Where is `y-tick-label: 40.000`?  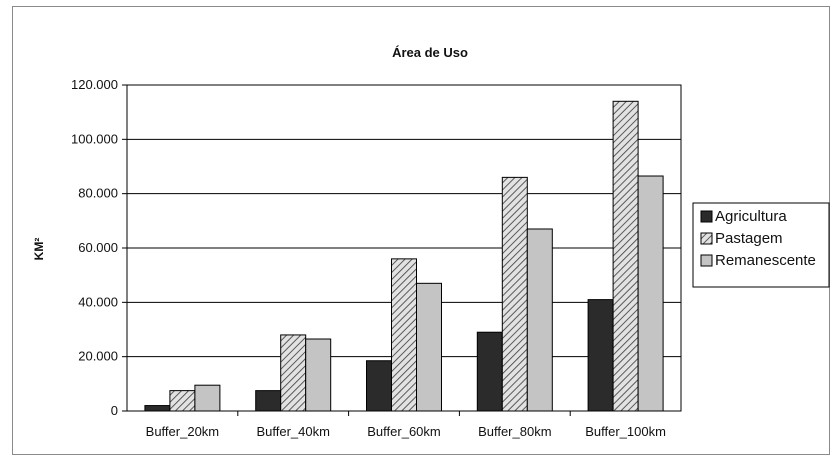 y-tick-label: 40.000 is located at coordinates (98, 301).